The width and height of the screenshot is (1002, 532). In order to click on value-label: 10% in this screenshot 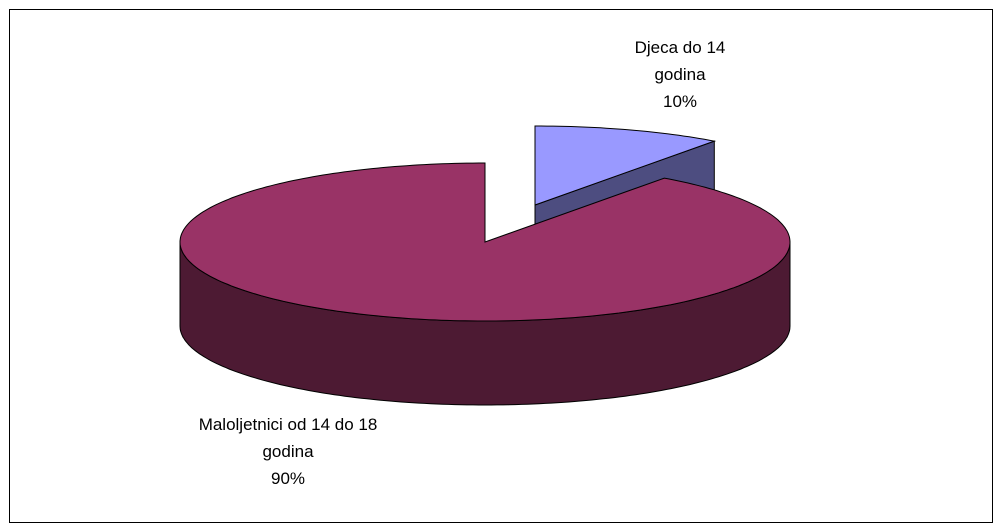, I will do `click(680, 101)`.